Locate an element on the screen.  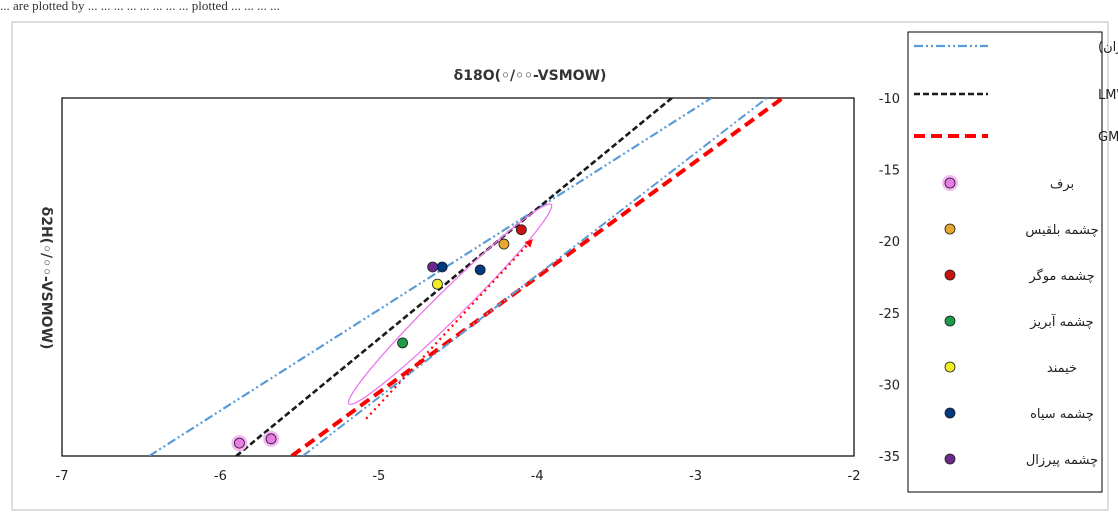
cluster-ellipse is located at coordinates (450, 304).